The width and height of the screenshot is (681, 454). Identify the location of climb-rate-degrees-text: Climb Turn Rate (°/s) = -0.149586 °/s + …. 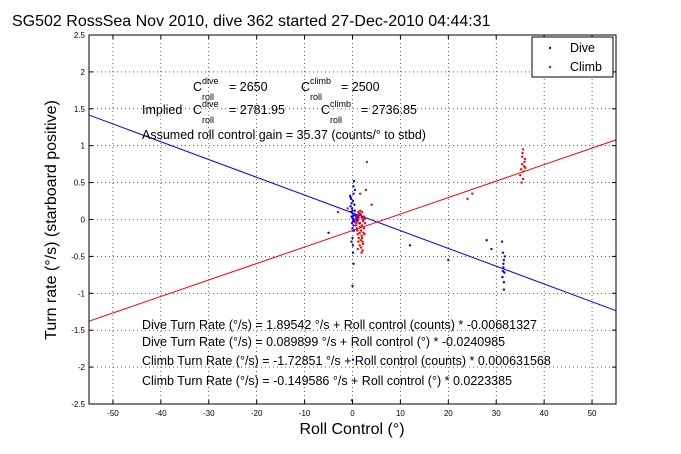
(327, 381).